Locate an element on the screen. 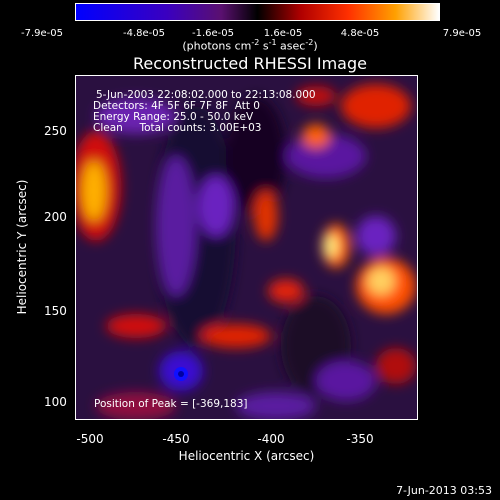 The height and width of the screenshot is (500, 500). colorbar-units: (photons cm-2 s-1 asec-2) is located at coordinates (250, 45).